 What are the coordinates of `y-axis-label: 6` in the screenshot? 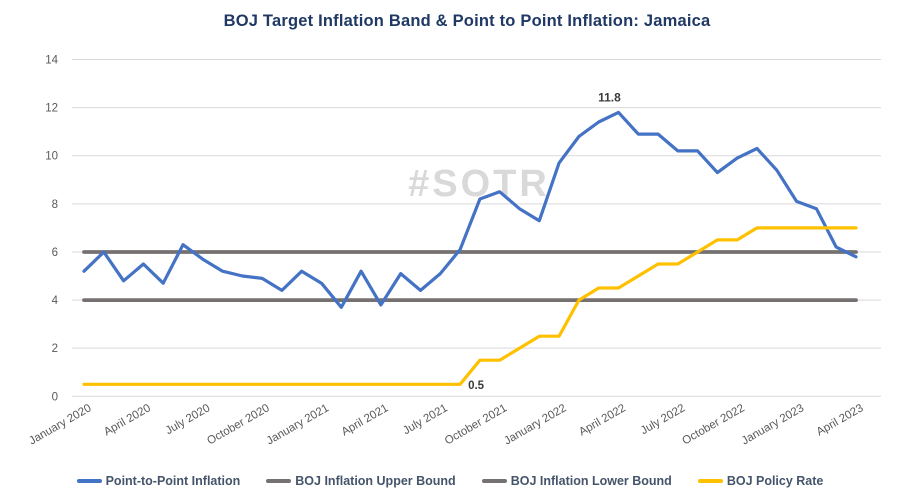 It's located at (55, 253).